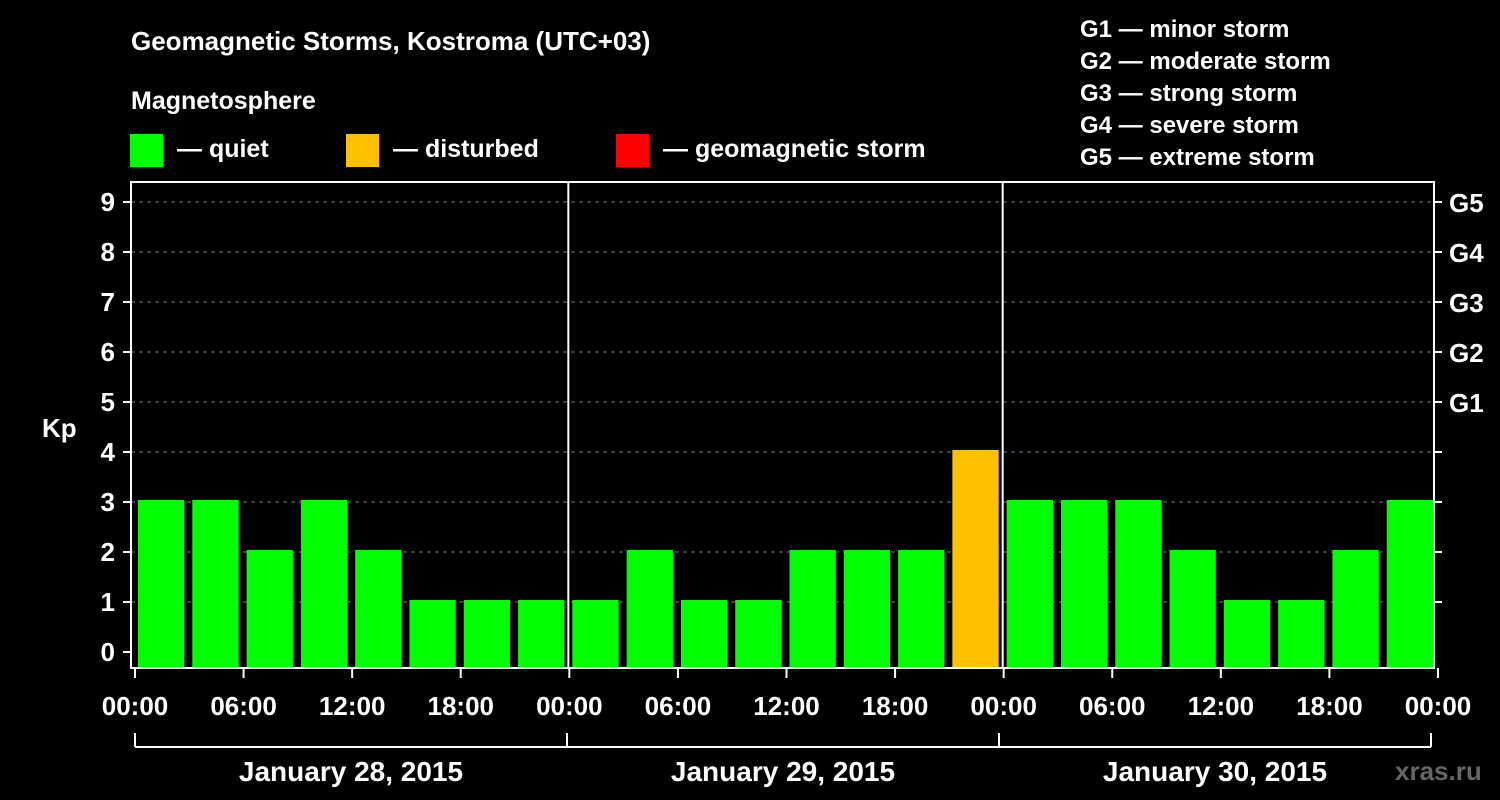 The width and height of the screenshot is (1500, 800). I want to click on g-ticks: G1 G2 G3 G4 G5, so click(1459, 395).